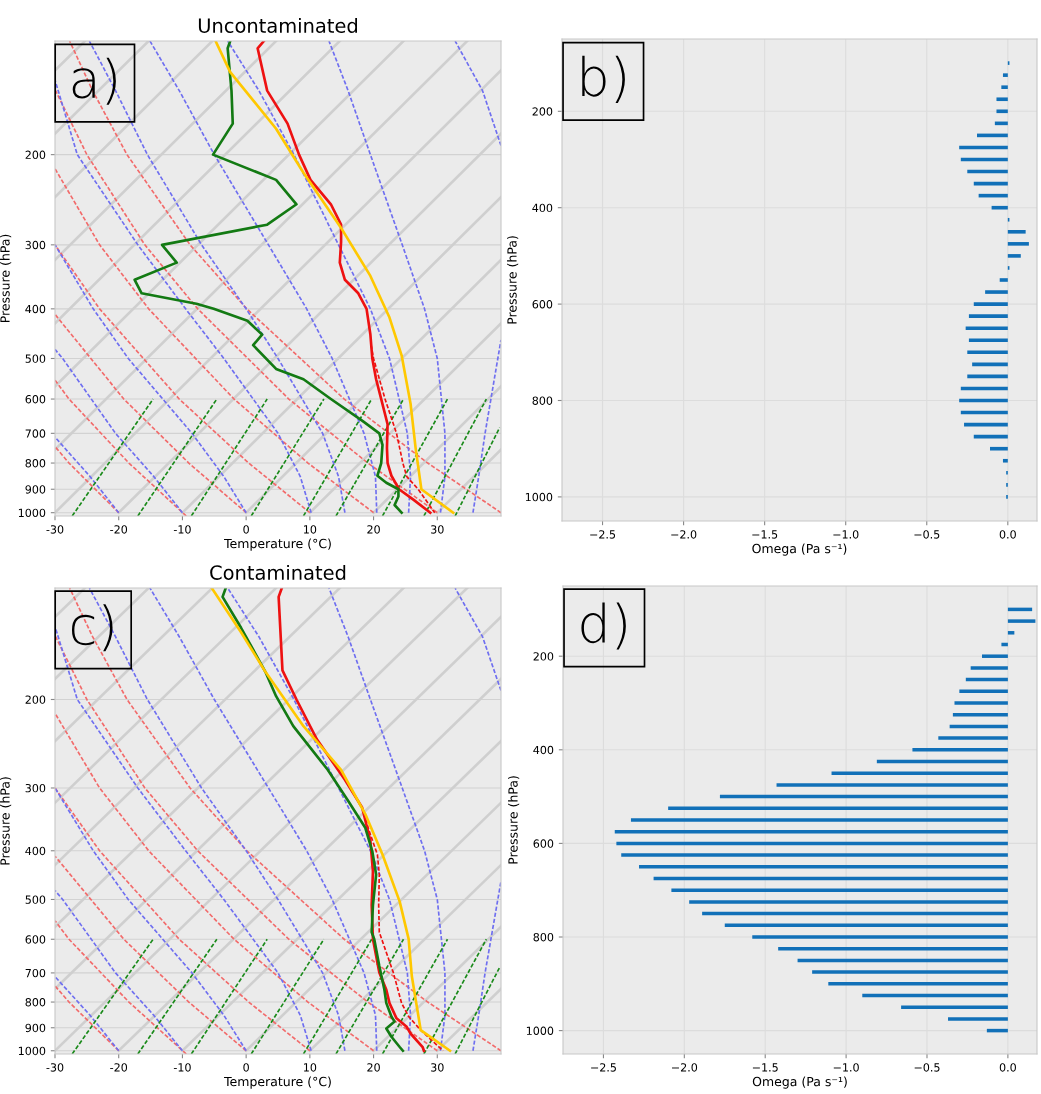 Image resolution: width=1041 pixels, height=1094 pixels. What do you see at coordinates (277, 25) in the screenshot?
I see `chart-title: Uncontaminated` at bounding box center [277, 25].